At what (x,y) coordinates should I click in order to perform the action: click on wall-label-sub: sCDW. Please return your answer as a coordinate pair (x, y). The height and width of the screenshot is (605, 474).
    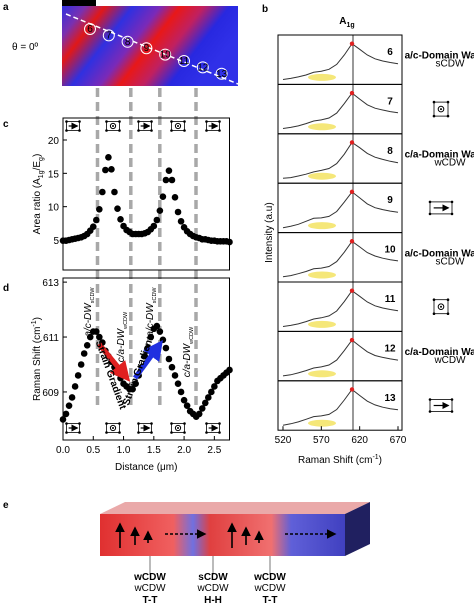
    Looking at the image, I should click on (450, 261).